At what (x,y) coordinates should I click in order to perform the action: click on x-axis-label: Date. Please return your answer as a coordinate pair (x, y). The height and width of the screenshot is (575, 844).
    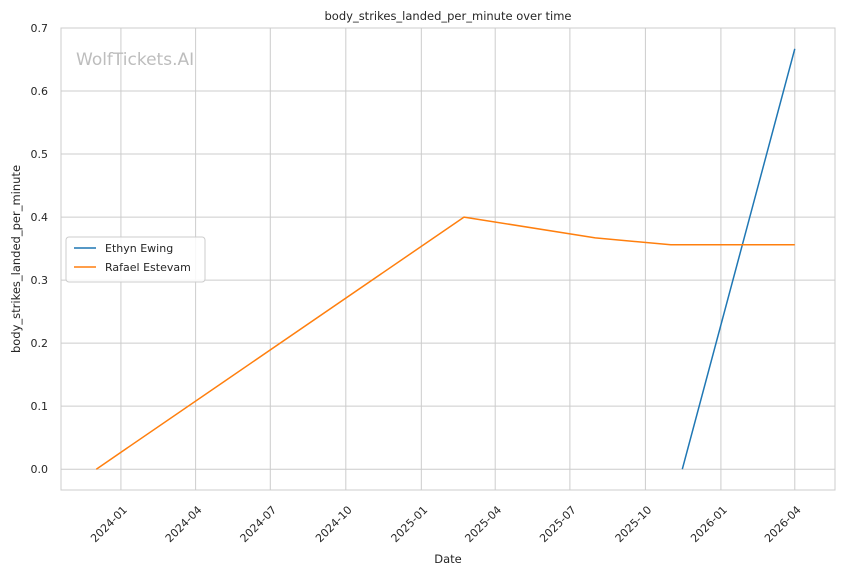
    Looking at the image, I should click on (448, 559).